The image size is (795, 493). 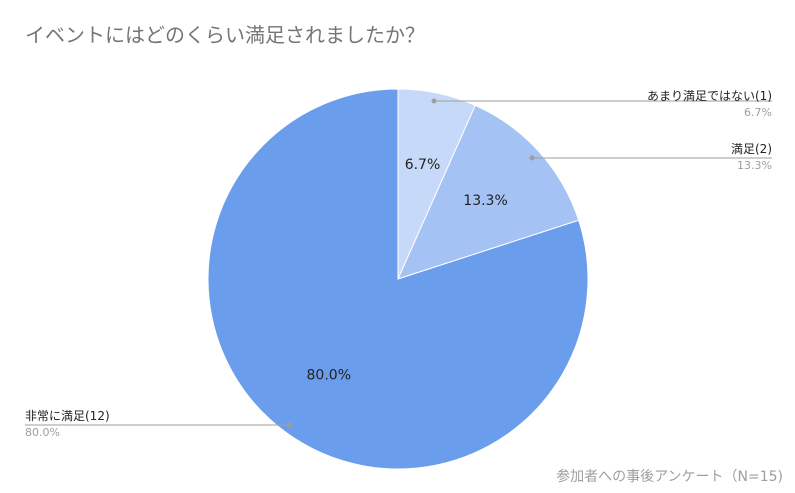 What do you see at coordinates (709, 96) in the screenshot?
I see `callout-label-1: あまり満足ではない(1)` at bounding box center [709, 96].